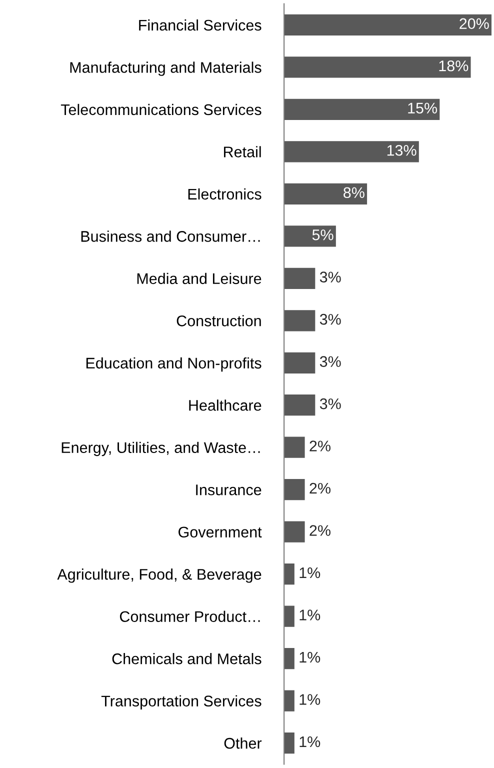 The height and width of the screenshot is (768, 494). Describe the element at coordinates (166, 69) in the screenshot. I see `y-tick-label: Manufacturing and Materials` at that location.